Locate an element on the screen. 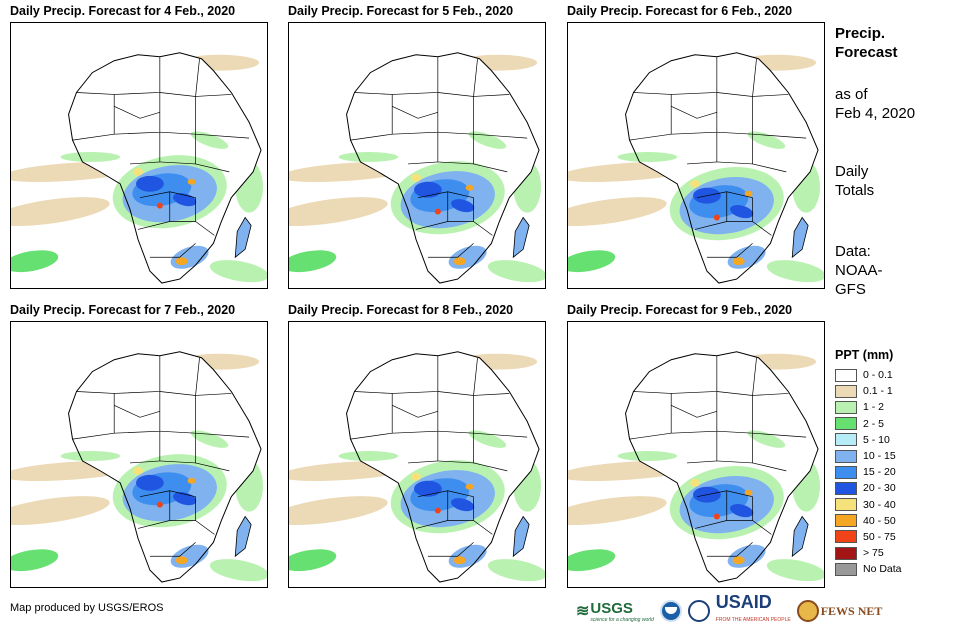 This screenshot has height=629, width=967. panel-title-1: Daily Precip. Forecast for 4 Feb., 2020 is located at coordinates (123, 11).